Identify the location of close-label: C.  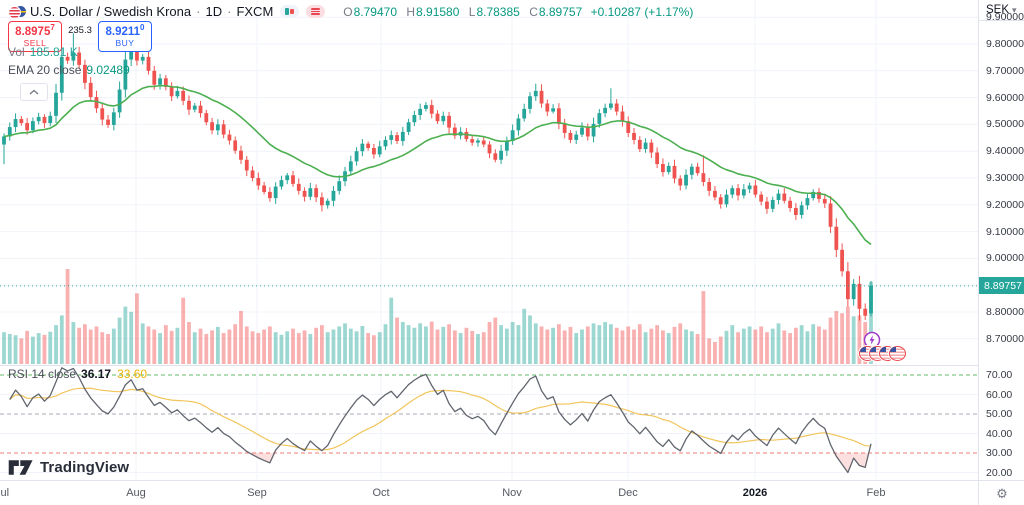
(533, 11).